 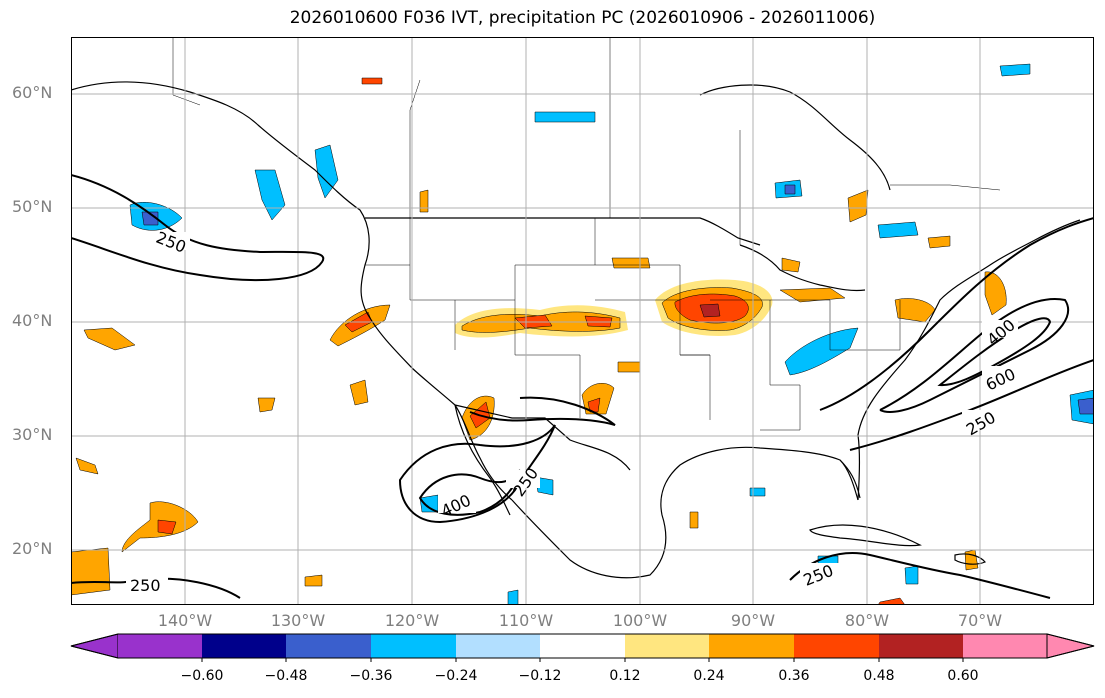 I want to click on colorbar-outline, so click(x=582, y=646).